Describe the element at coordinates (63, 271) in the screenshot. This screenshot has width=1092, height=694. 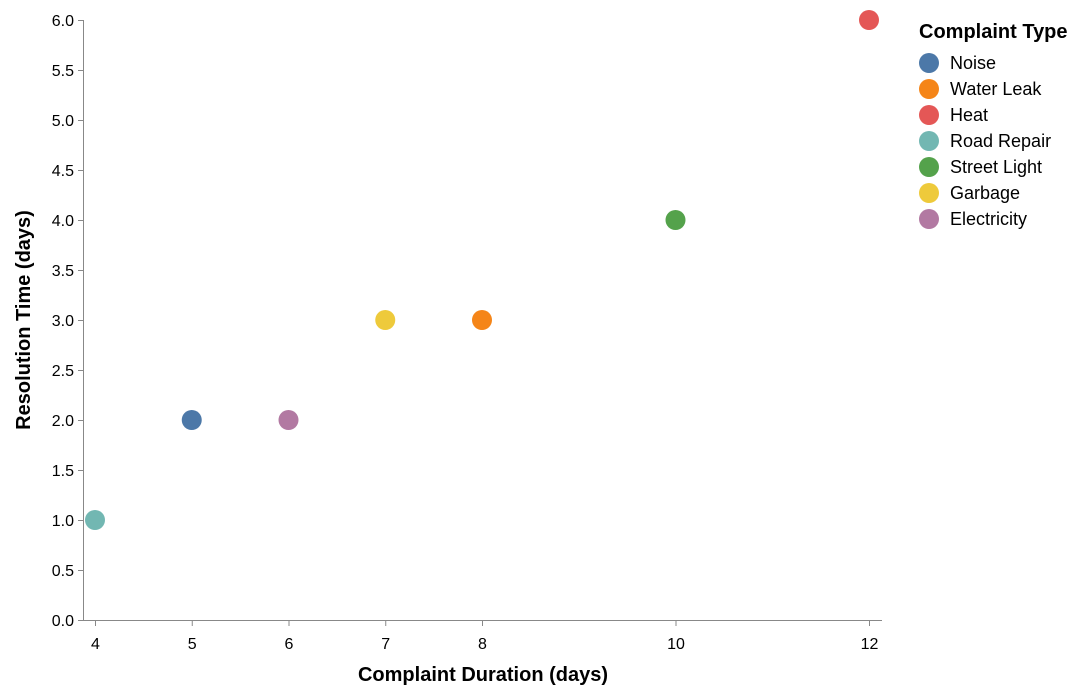
I see `y-tick-label: 3.5` at that location.